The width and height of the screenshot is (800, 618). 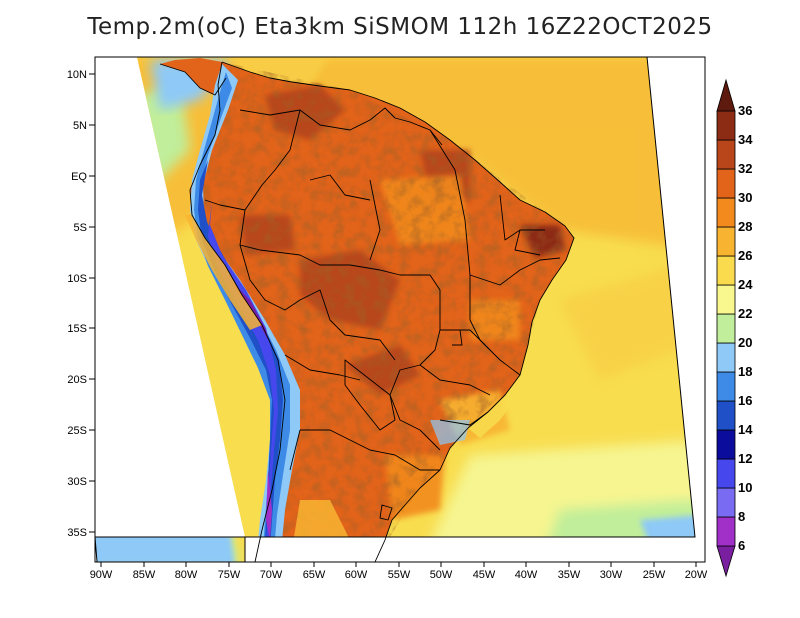 What do you see at coordinates (745, 313) in the screenshot?
I see `colorbar-label: 22` at bounding box center [745, 313].